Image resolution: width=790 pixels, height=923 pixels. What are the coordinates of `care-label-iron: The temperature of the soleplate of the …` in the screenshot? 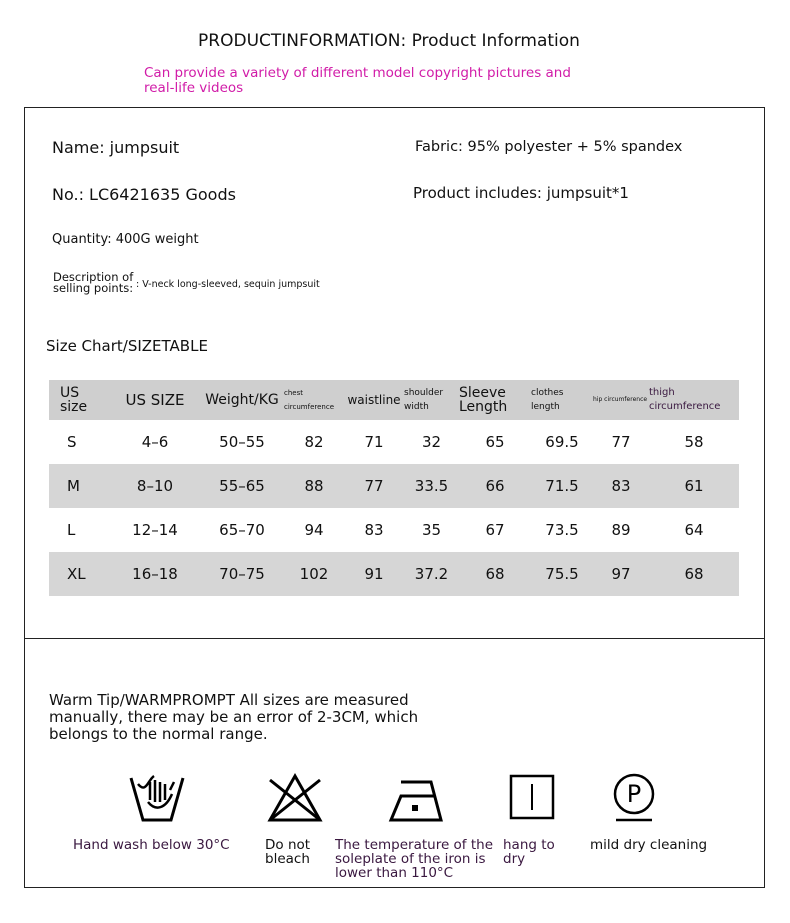 It's located at (414, 859).